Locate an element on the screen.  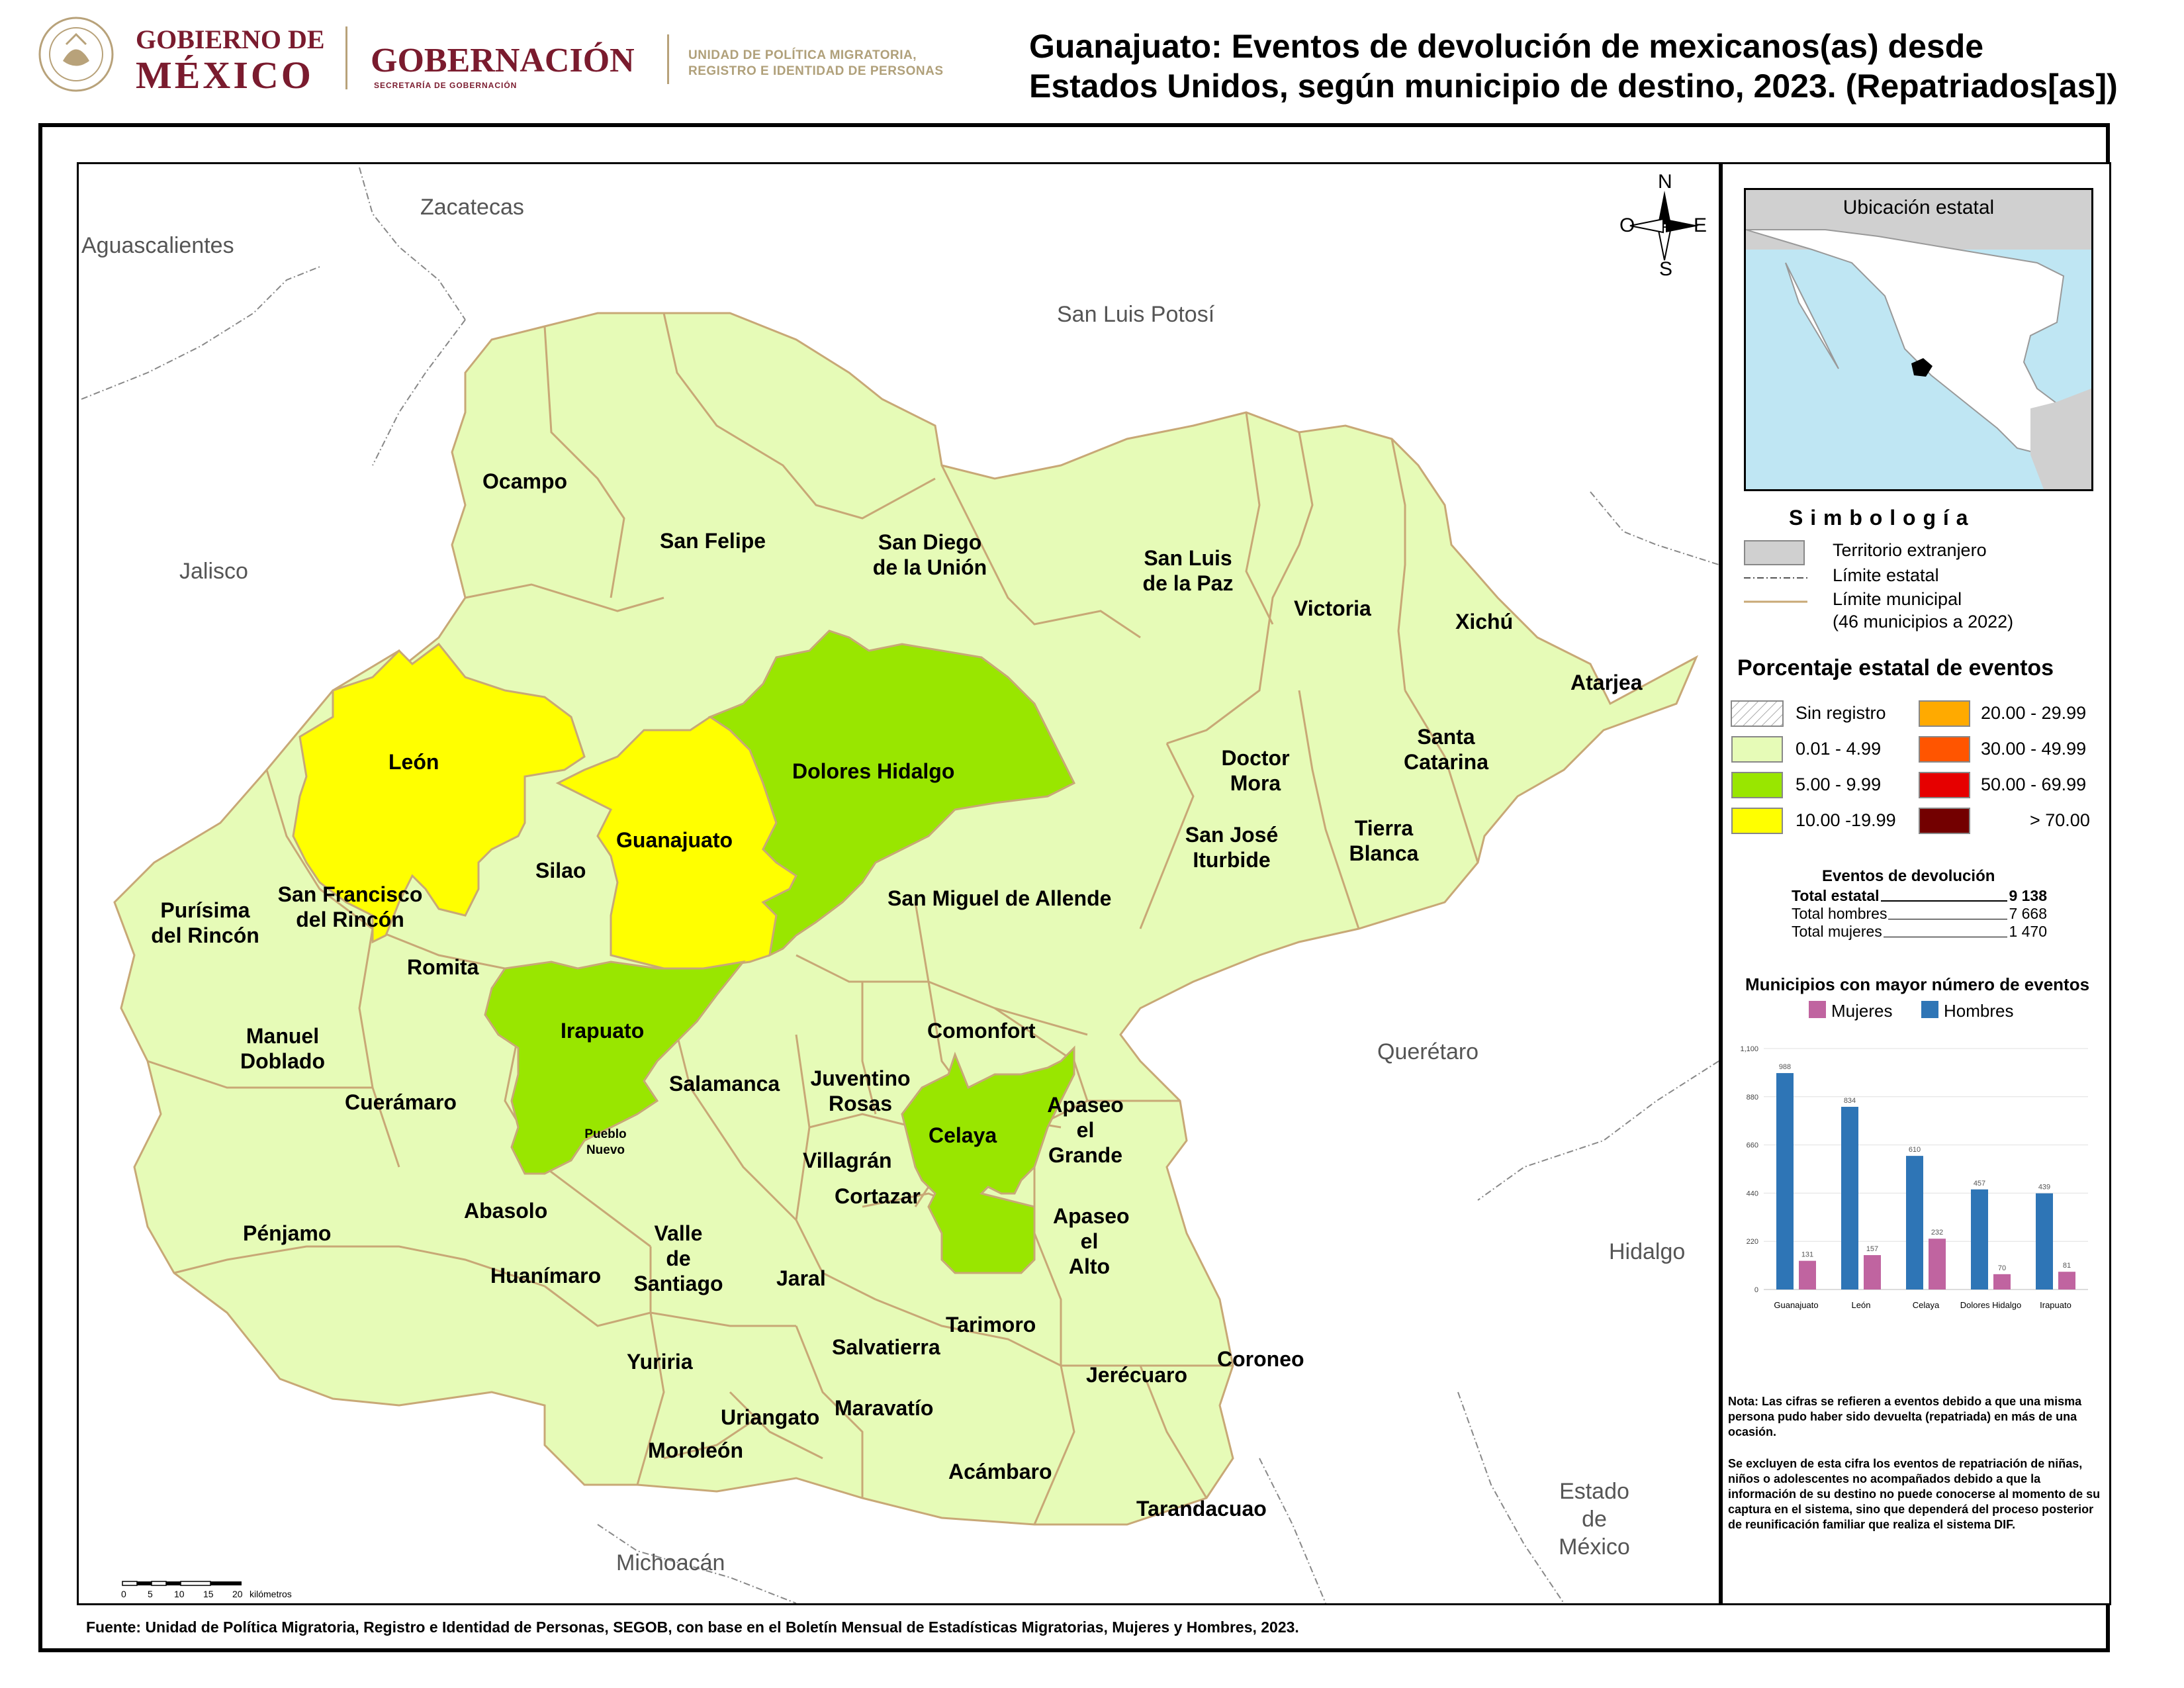
hombres-bar is located at coordinates (2045, 1241).